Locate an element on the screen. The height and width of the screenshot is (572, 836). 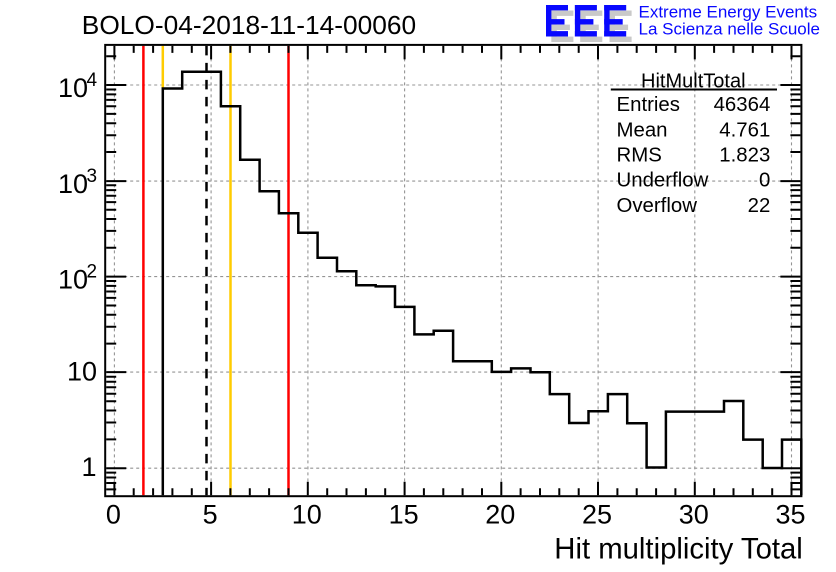
svg-text: 5 is located at coordinates (210, 514).